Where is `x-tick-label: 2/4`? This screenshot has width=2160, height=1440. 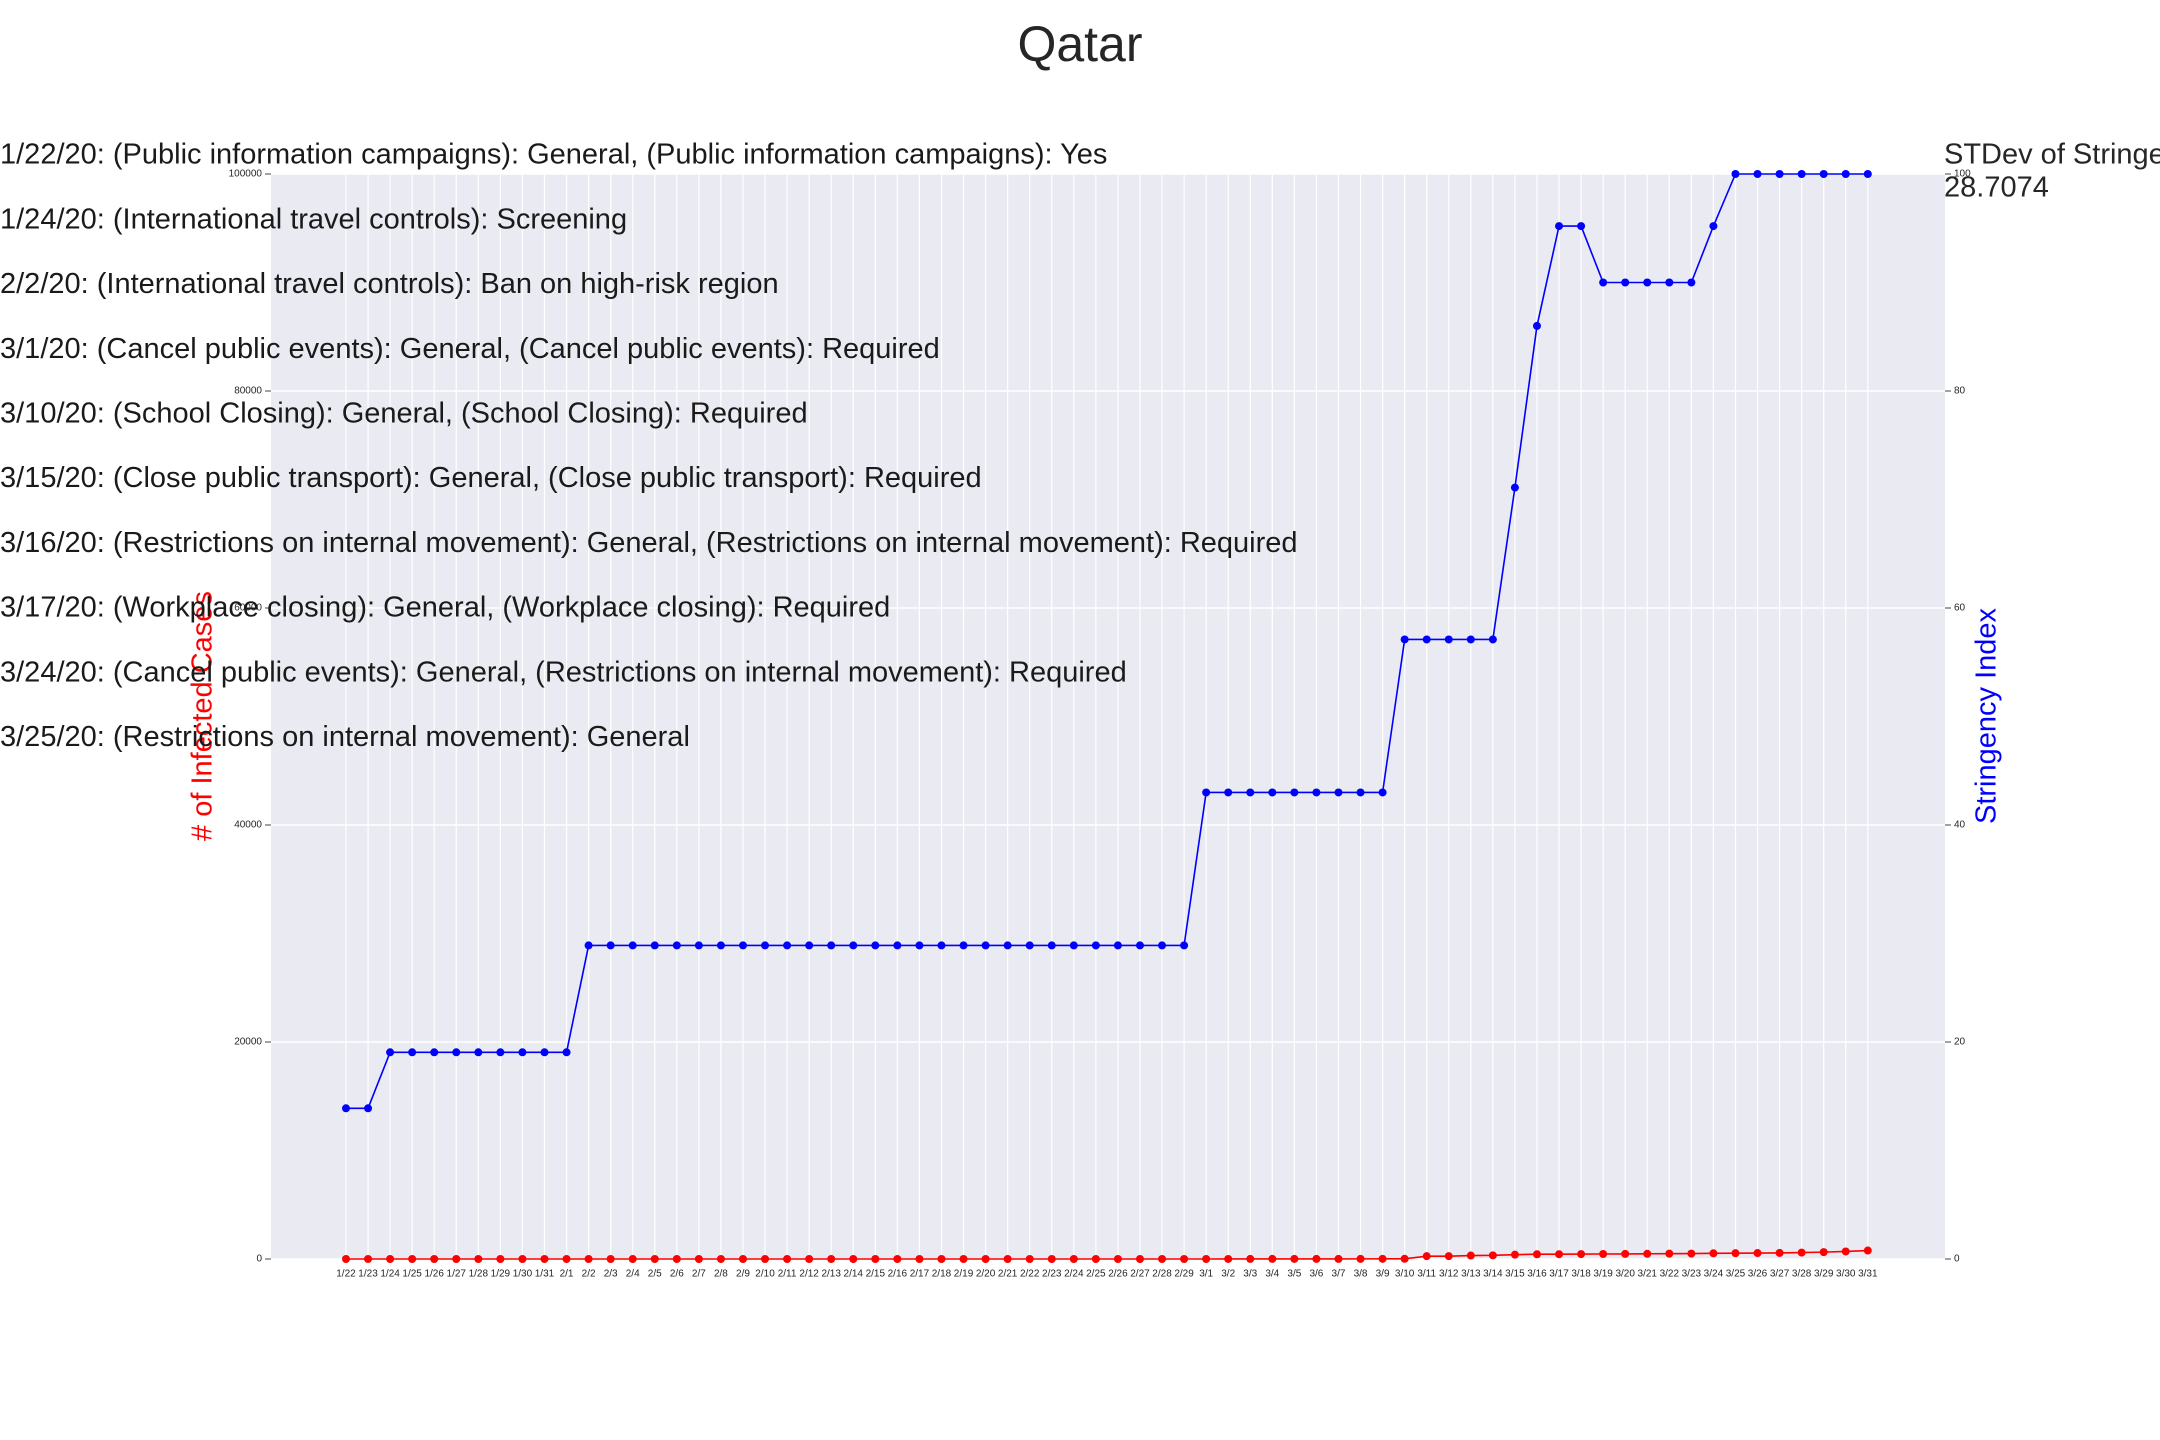 x-tick-label: 2/4 is located at coordinates (633, 1274).